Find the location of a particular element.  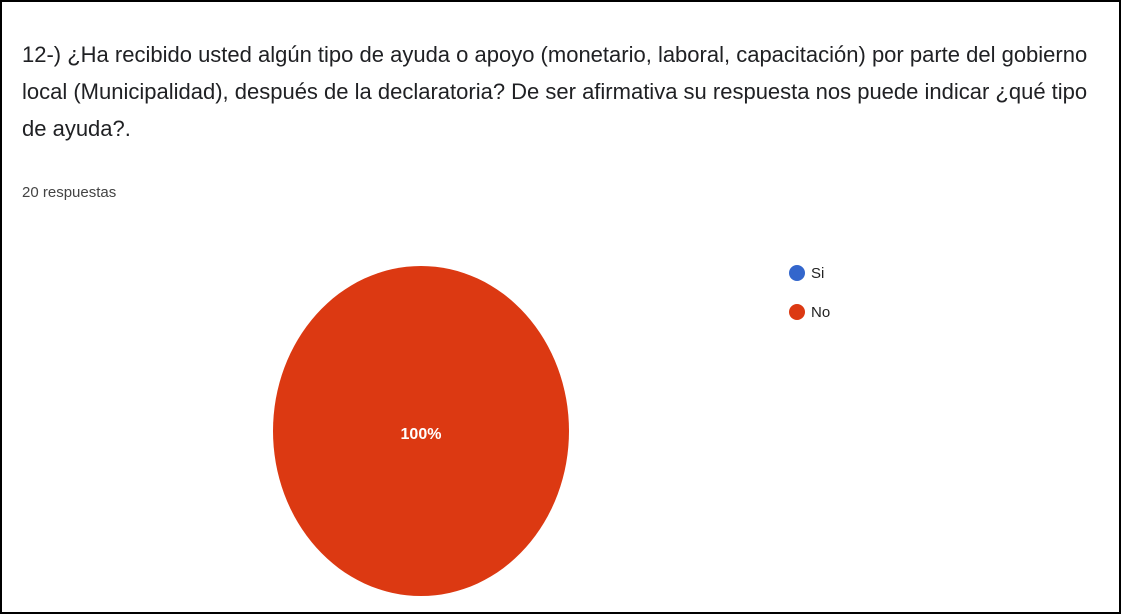

legend-label: Si is located at coordinates (817, 273).